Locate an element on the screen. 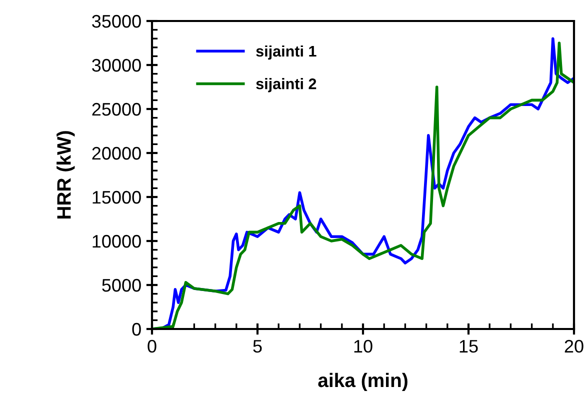 The width and height of the screenshot is (587, 414). x-tick-label: 20 is located at coordinates (574, 346).